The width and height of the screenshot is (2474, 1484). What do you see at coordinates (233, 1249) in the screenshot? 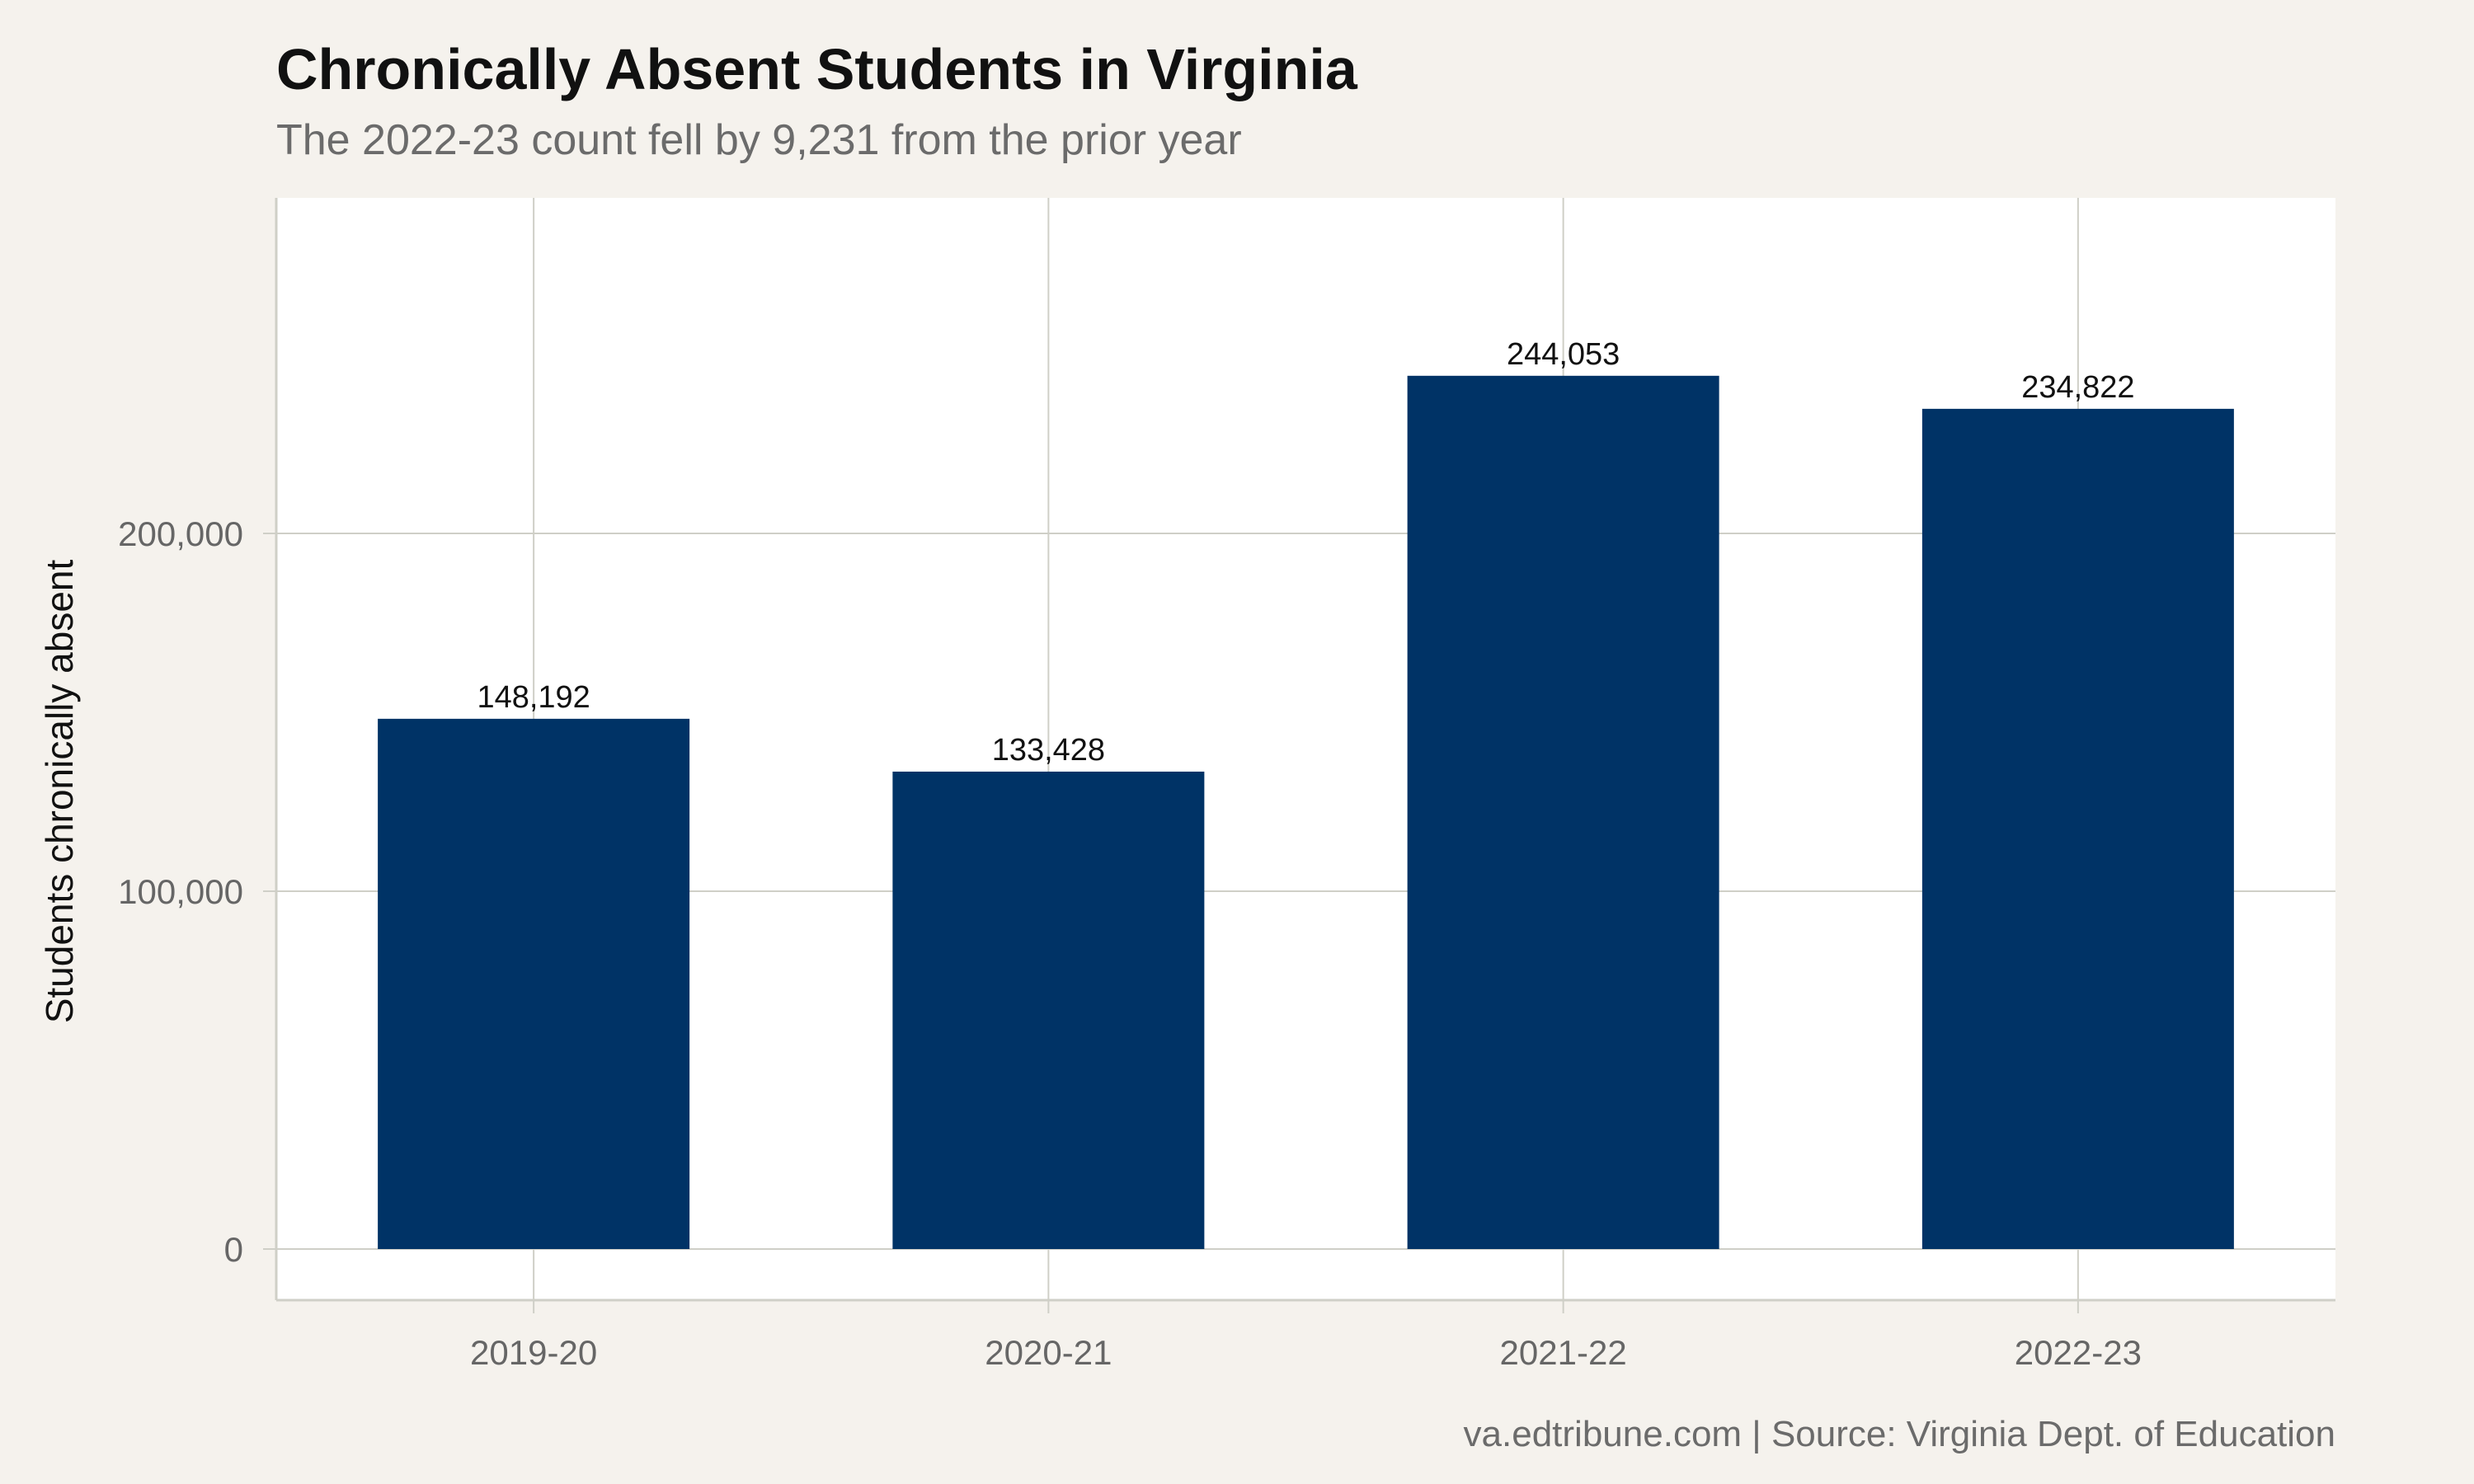
I see `y-tick-label: 0` at bounding box center [233, 1249].